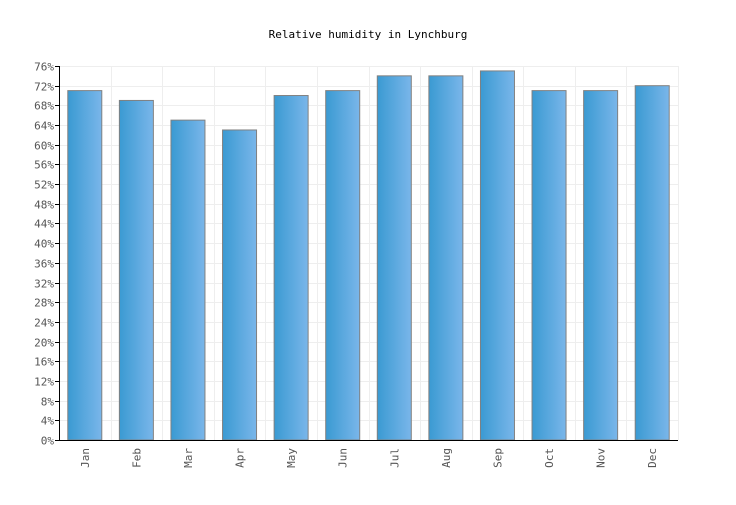 Image resolution: width=736 pixels, height=505 pixels. I want to click on bar-dec, so click(652, 263).